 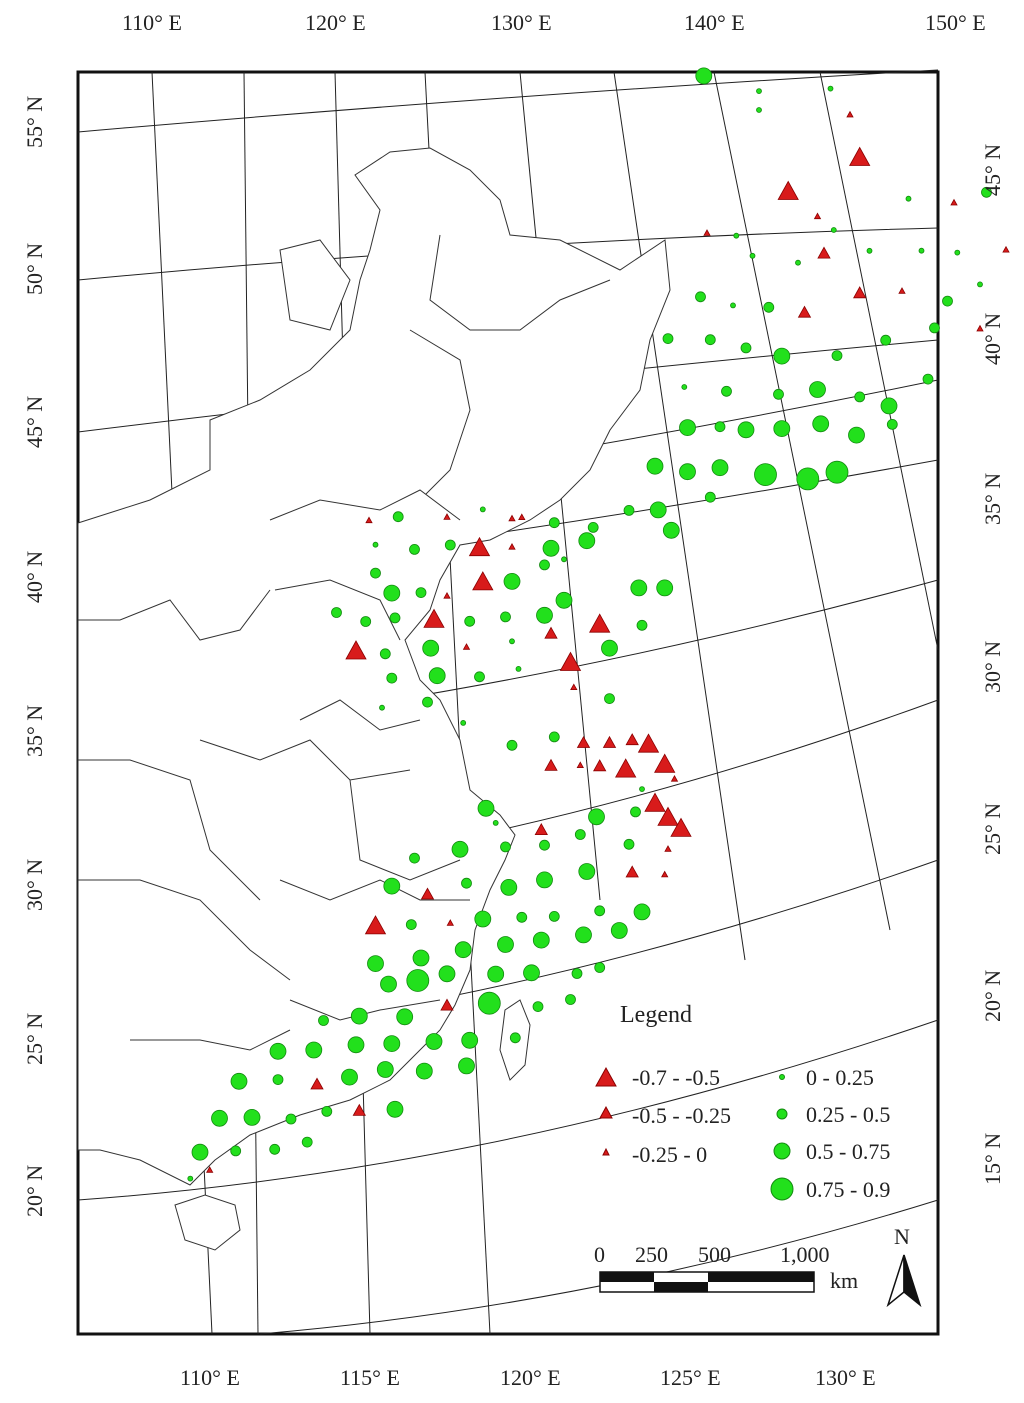 I want to click on top-tick-label: 120° E, so click(x=335, y=22).